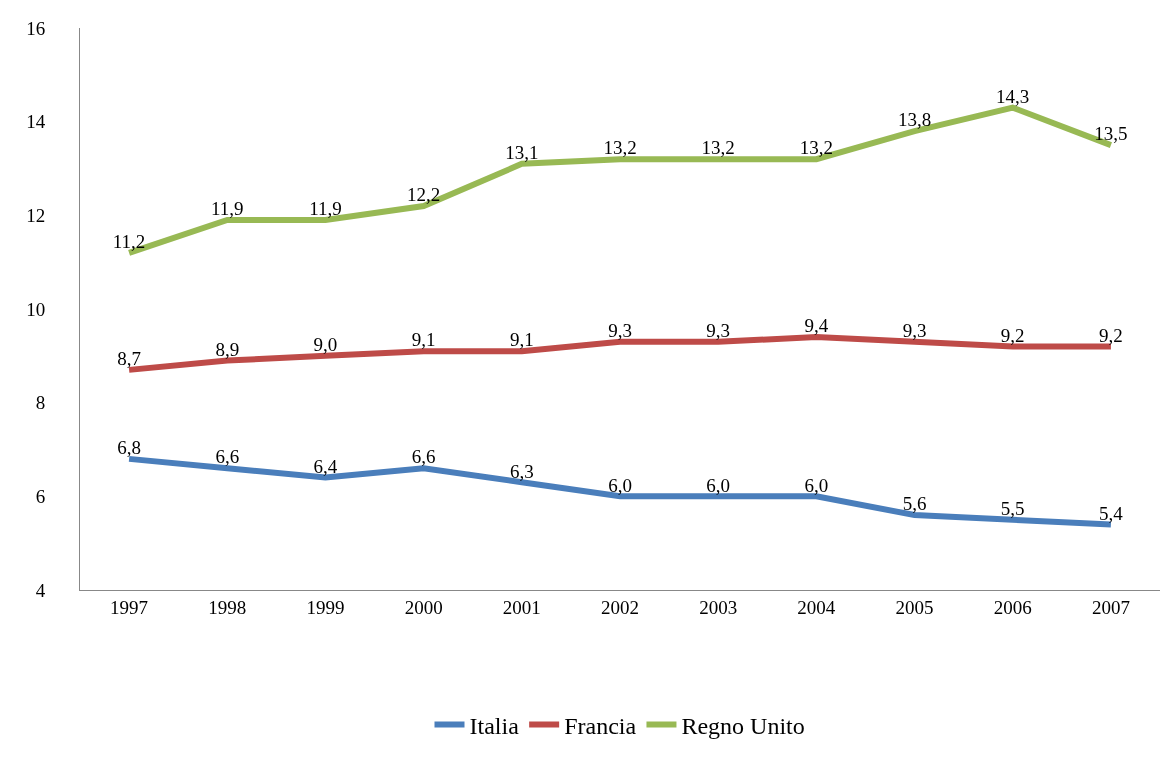 The height and width of the screenshot is (760, 1174). What do you see at coordinates (494, 725) in the screenshot?
I see `legend-label: Italia` at bounding box center [494, 725].